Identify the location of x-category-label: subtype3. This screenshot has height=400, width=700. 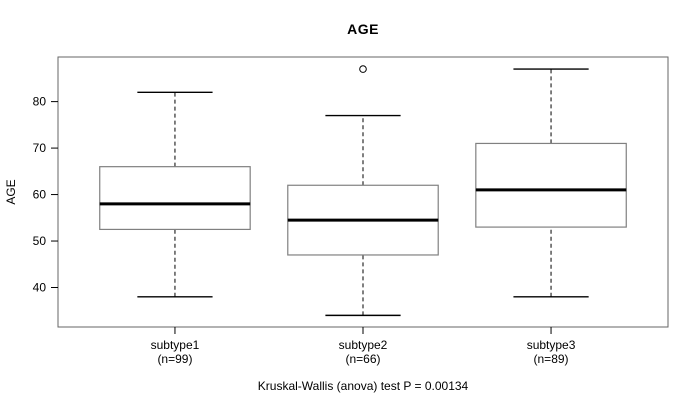
(551, 345).